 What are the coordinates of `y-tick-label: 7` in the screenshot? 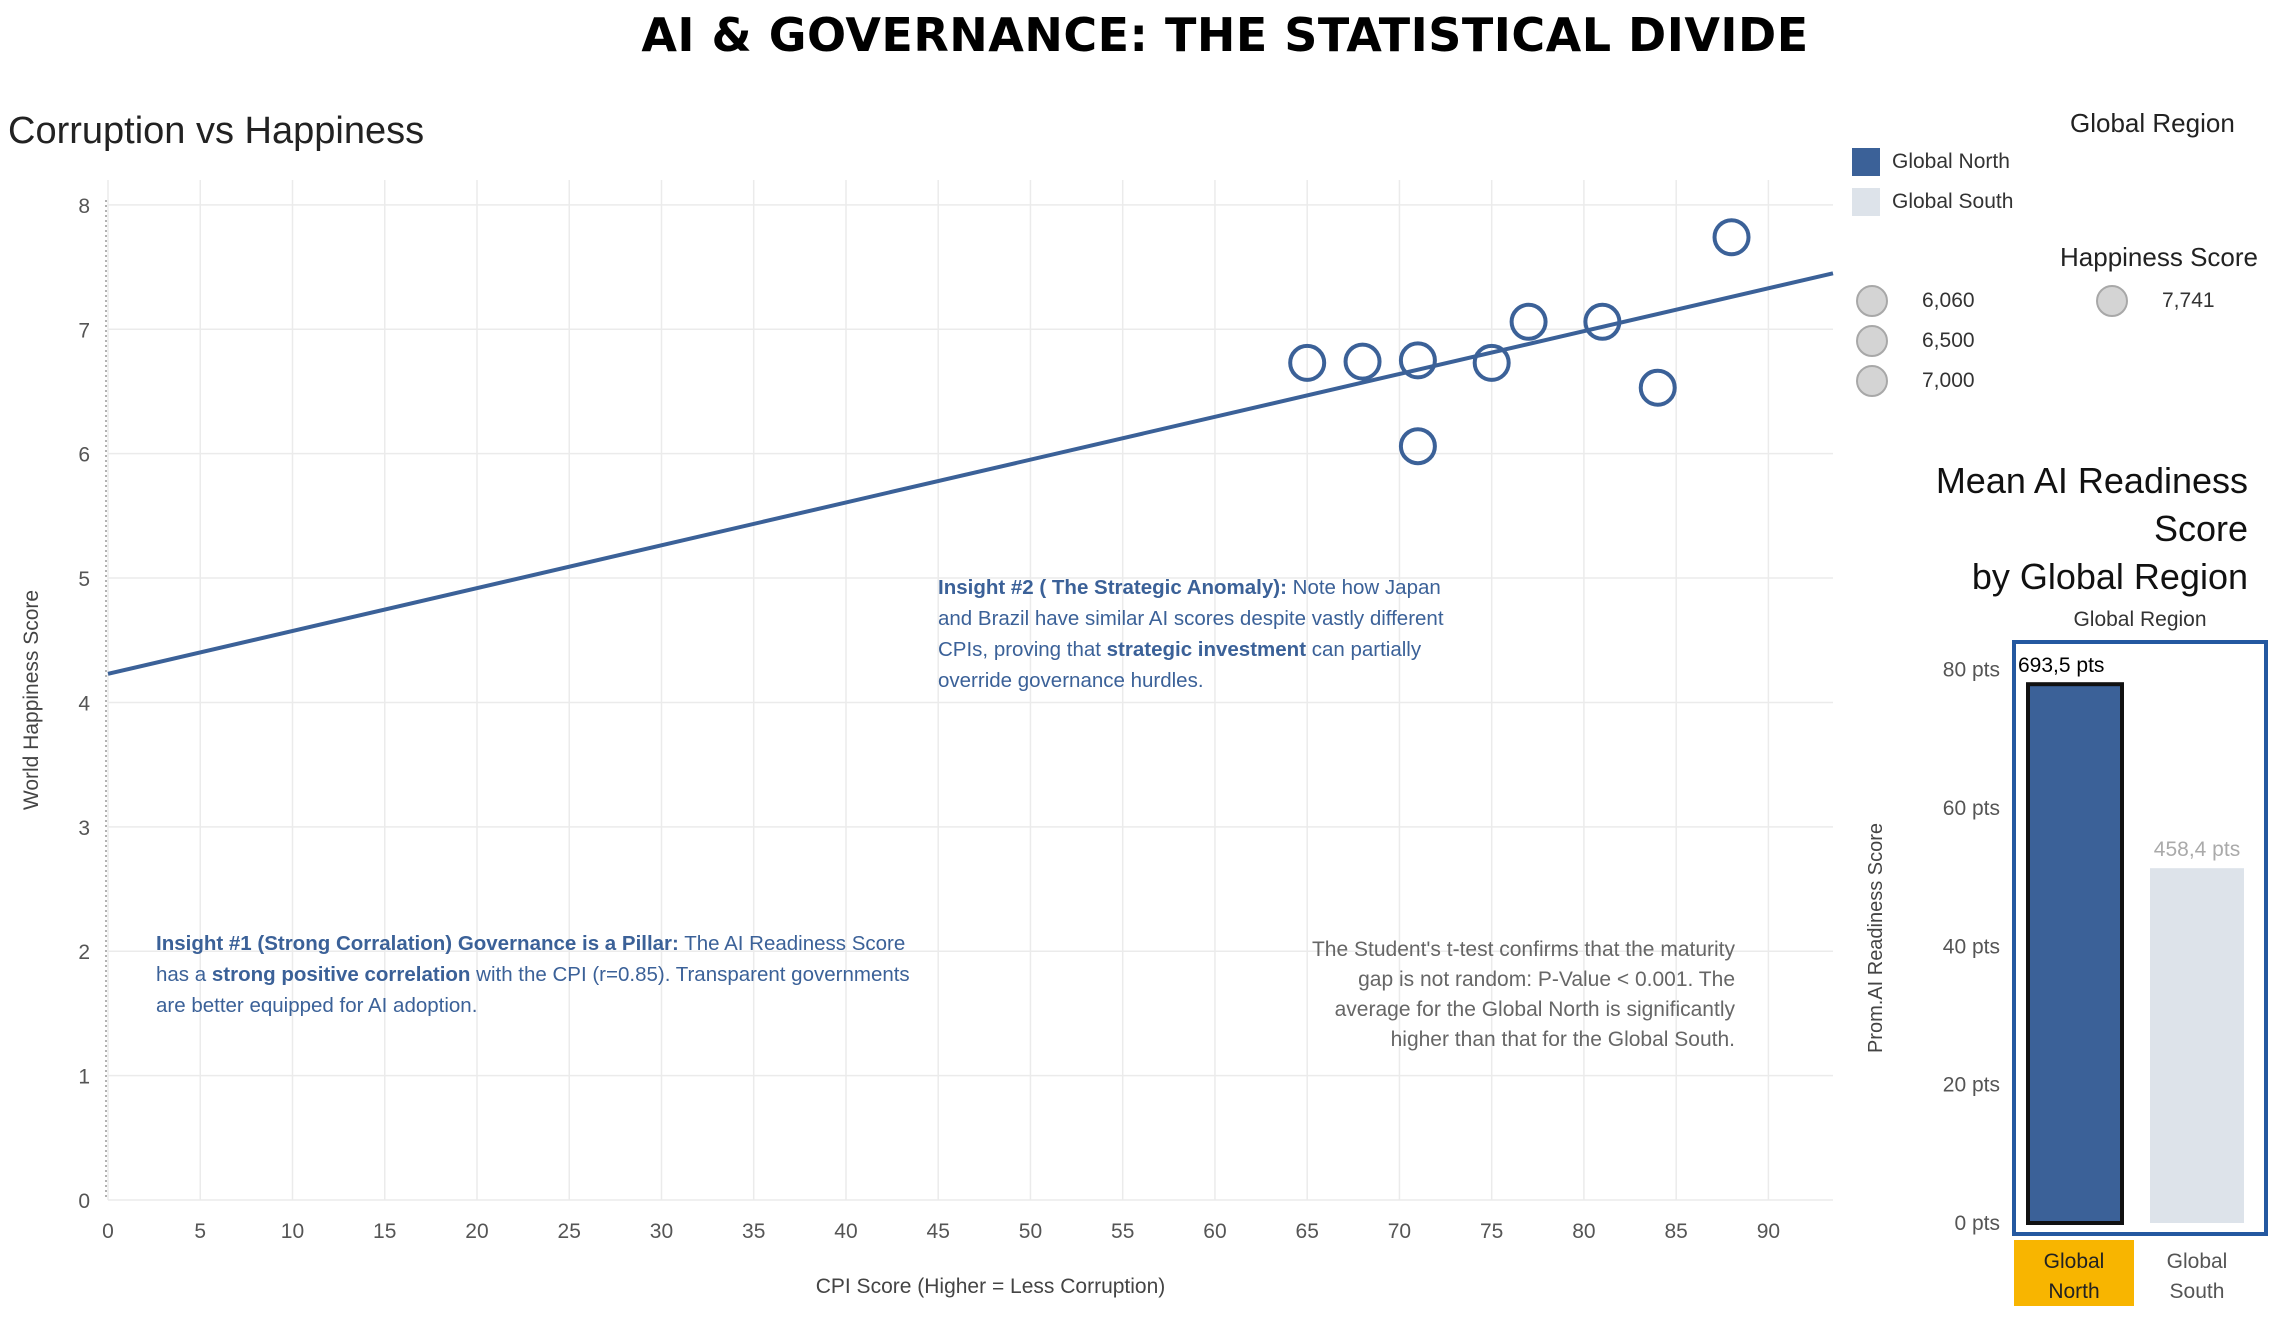 It's located at (84, 330).